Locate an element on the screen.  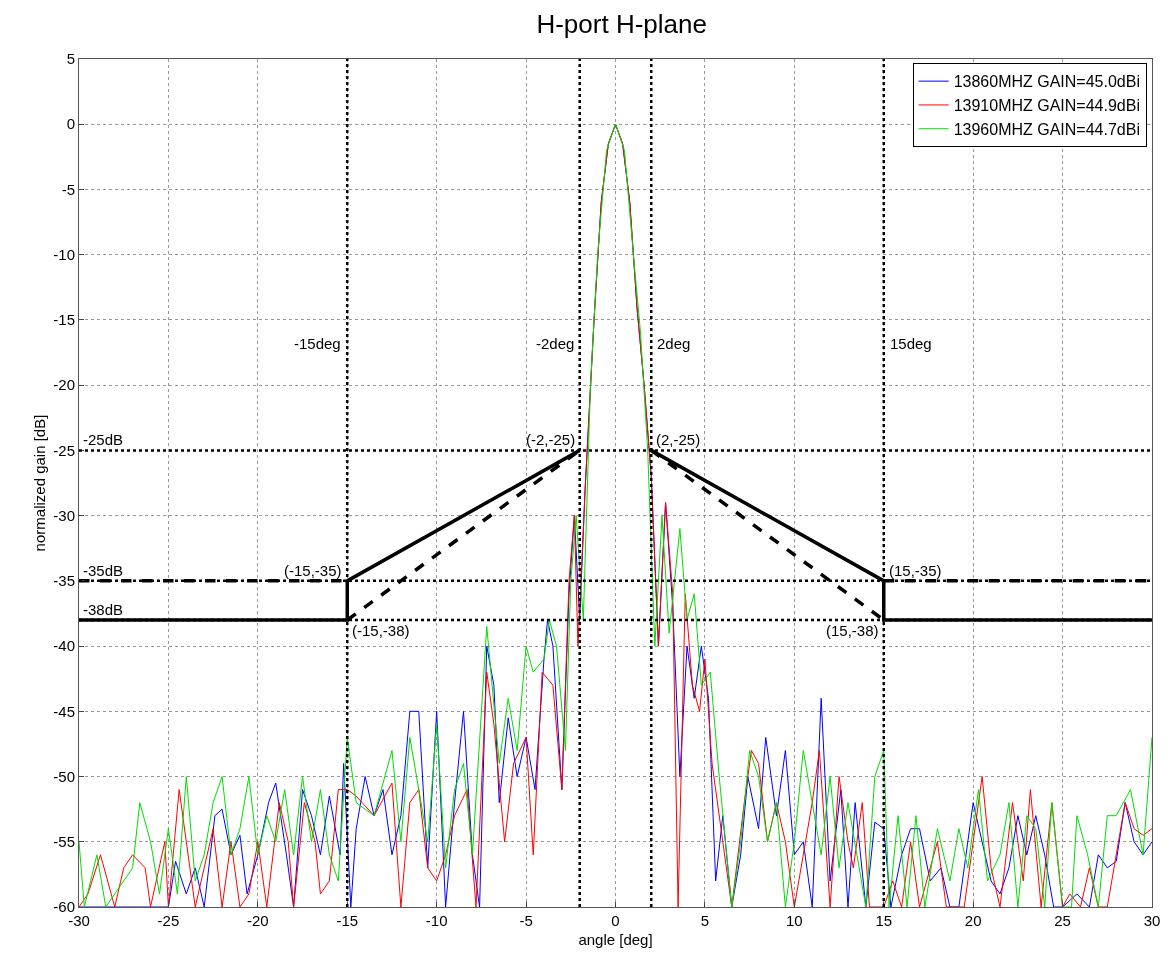
x-tick-label: 25 is located at coordinates (1062, 920).